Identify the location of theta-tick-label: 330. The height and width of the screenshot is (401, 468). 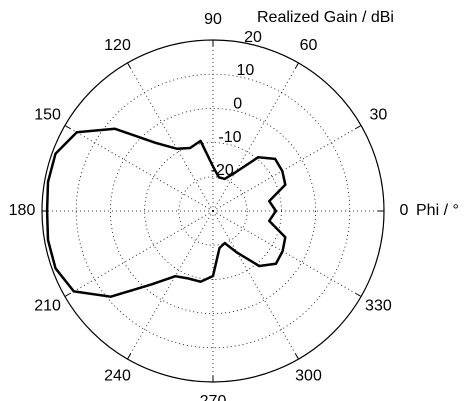
(378, 306).